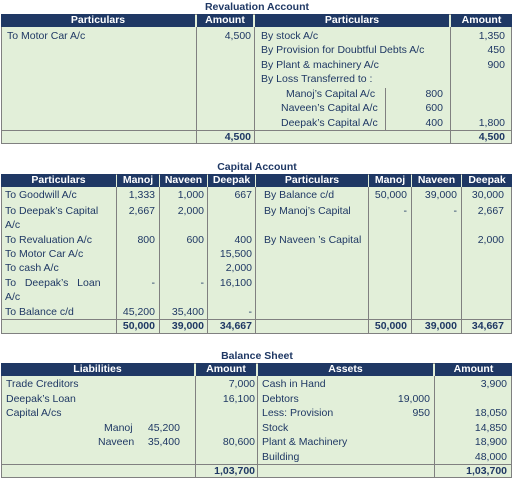  I want to click on reval-loss-value: 600, so click(434, 108).